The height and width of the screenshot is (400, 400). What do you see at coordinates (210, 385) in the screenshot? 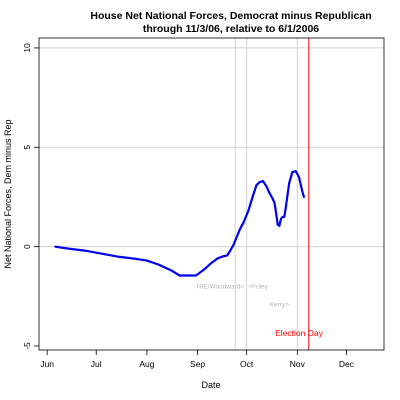
I see `x-axis-label: Date` at bounding box center [210, 385].